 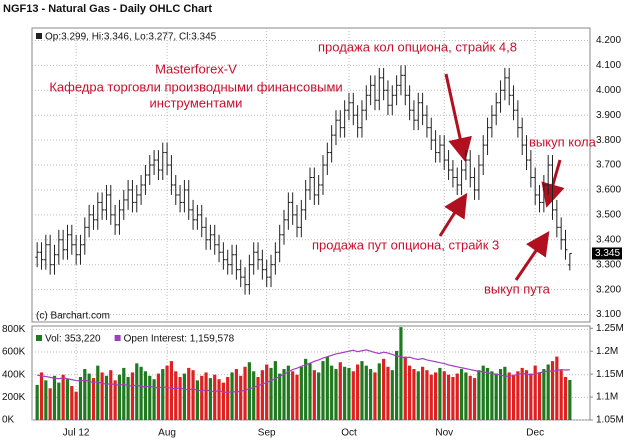 I want to click on annotation: продажа кол опциона, страйк 4,8, so click(x=417, y=46).